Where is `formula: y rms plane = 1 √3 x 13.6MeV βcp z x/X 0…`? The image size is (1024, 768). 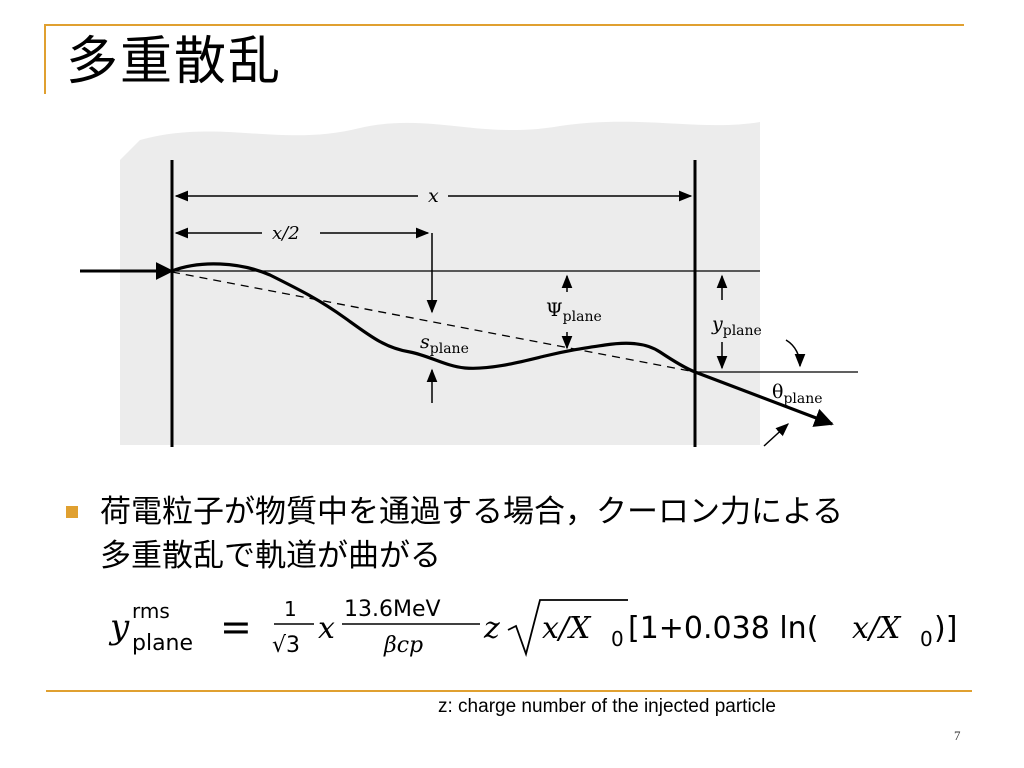 formula: y rms plane = 1 √3 x 13.6MeV βcp z x/X 0… is located at coordinates (532, 627).